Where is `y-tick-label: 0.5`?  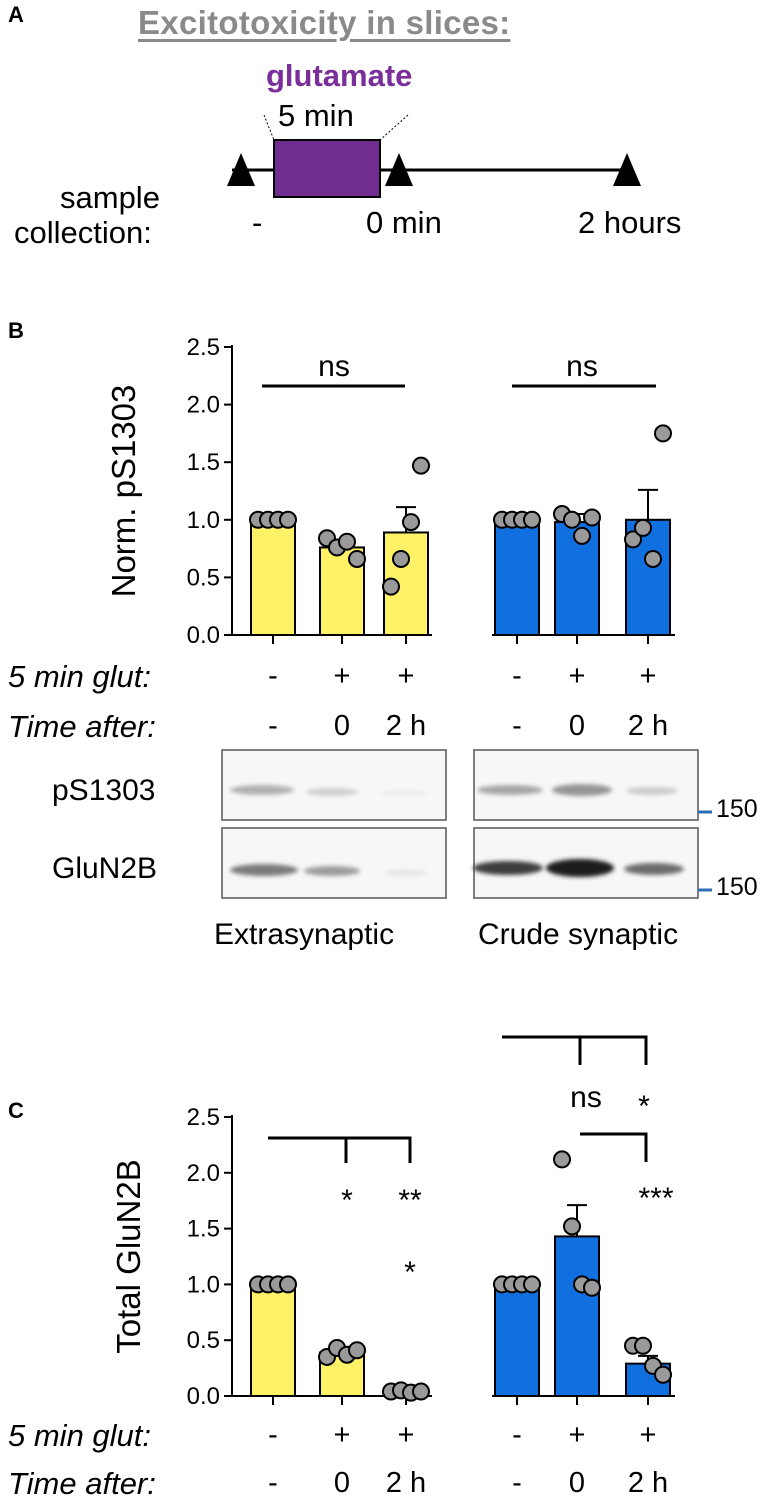
y-tick-label: 0.5 is located at coordinates (203, 577).